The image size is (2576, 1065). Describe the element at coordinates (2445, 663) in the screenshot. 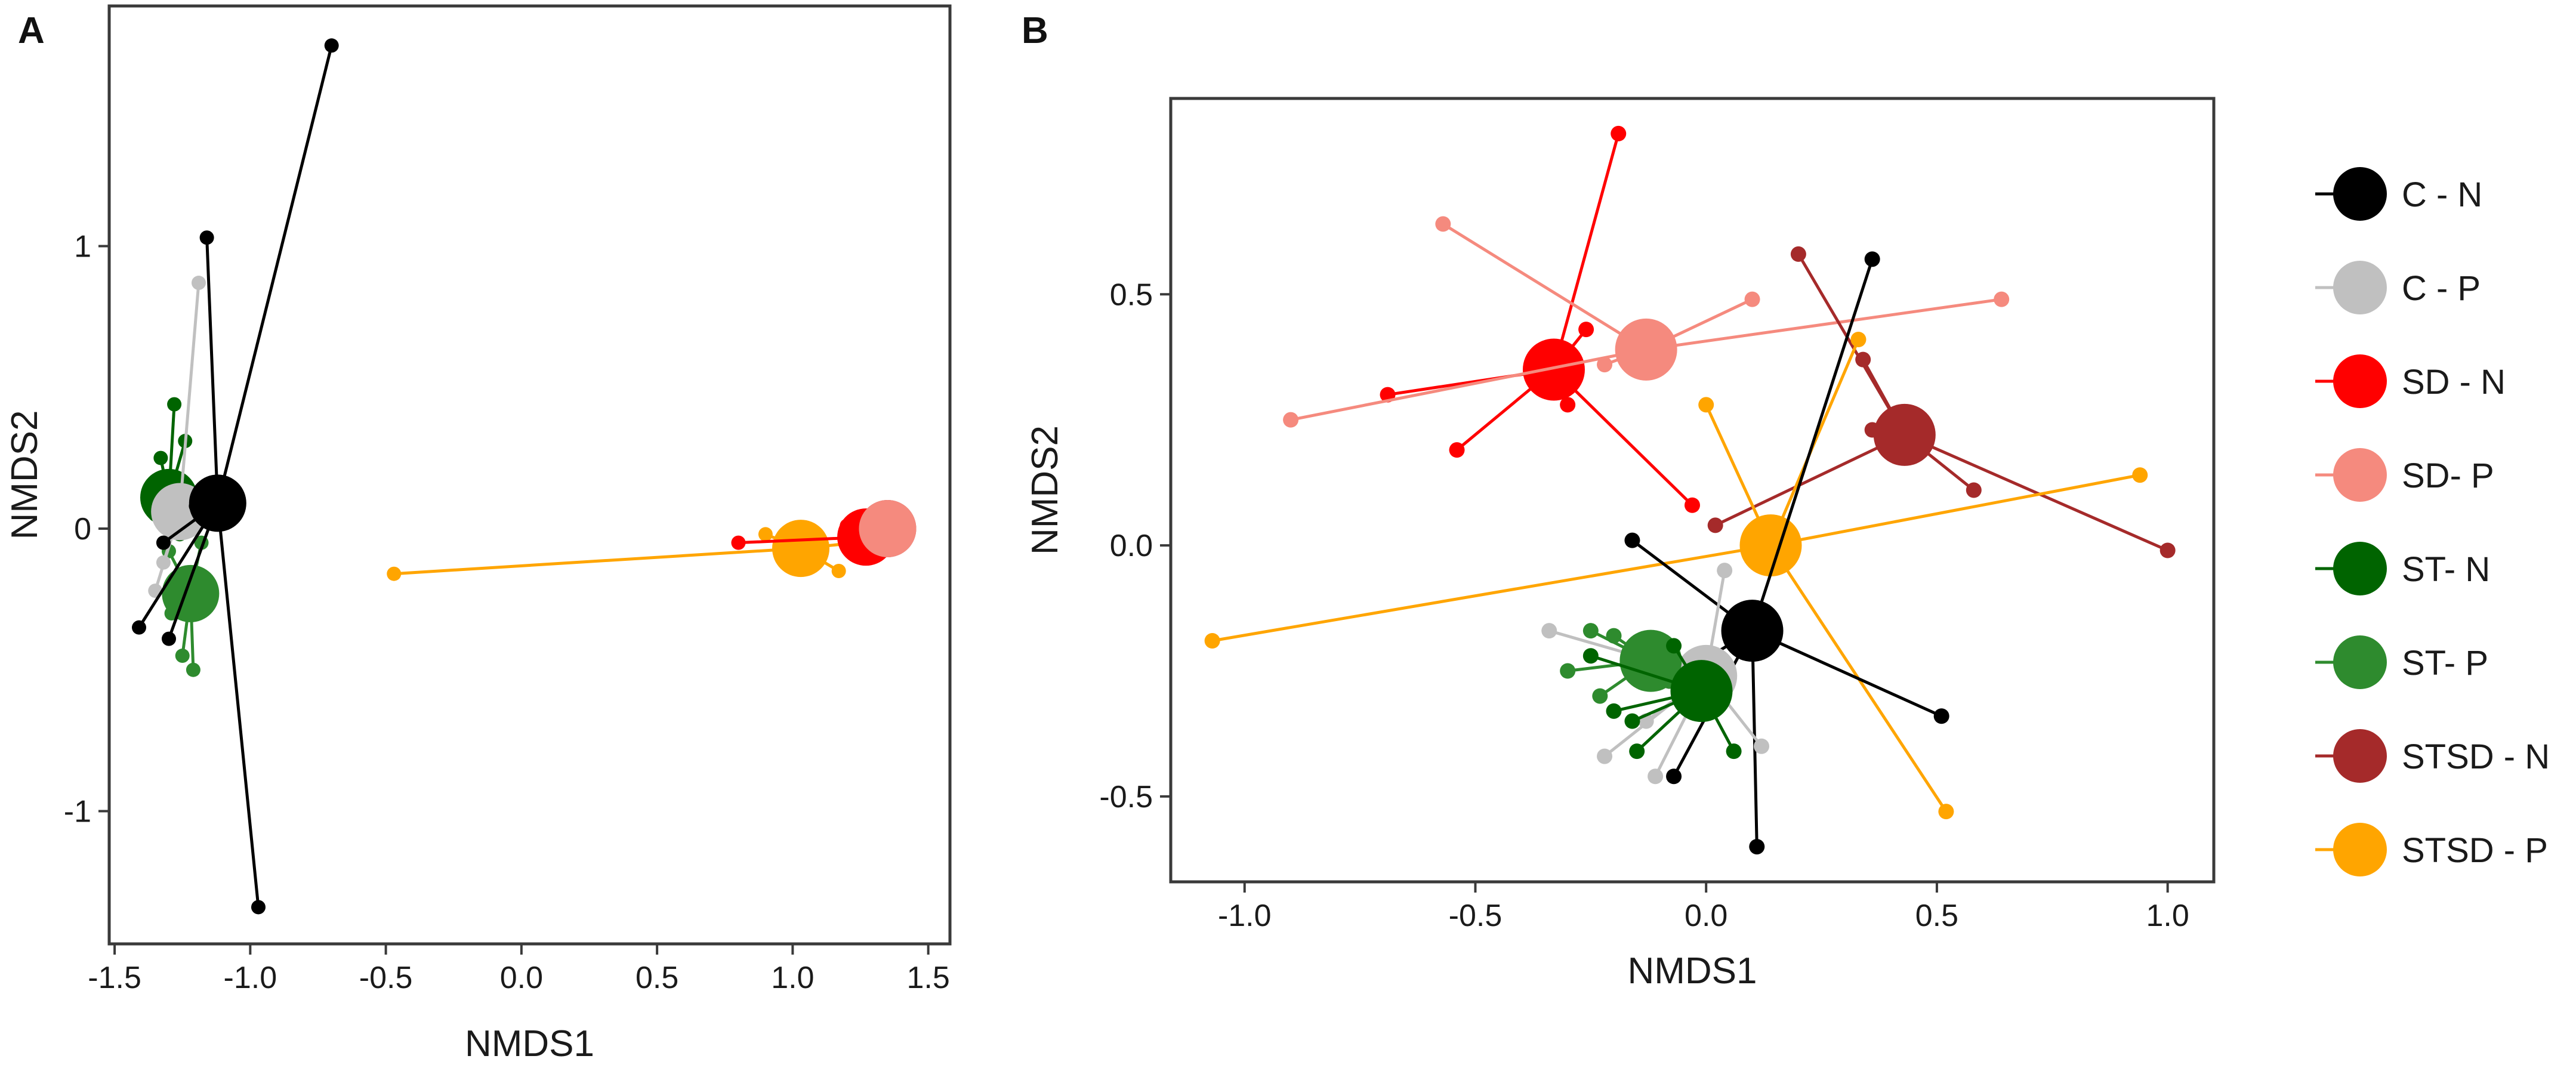

I see `legend-label-st-p: ST- P` at that location.